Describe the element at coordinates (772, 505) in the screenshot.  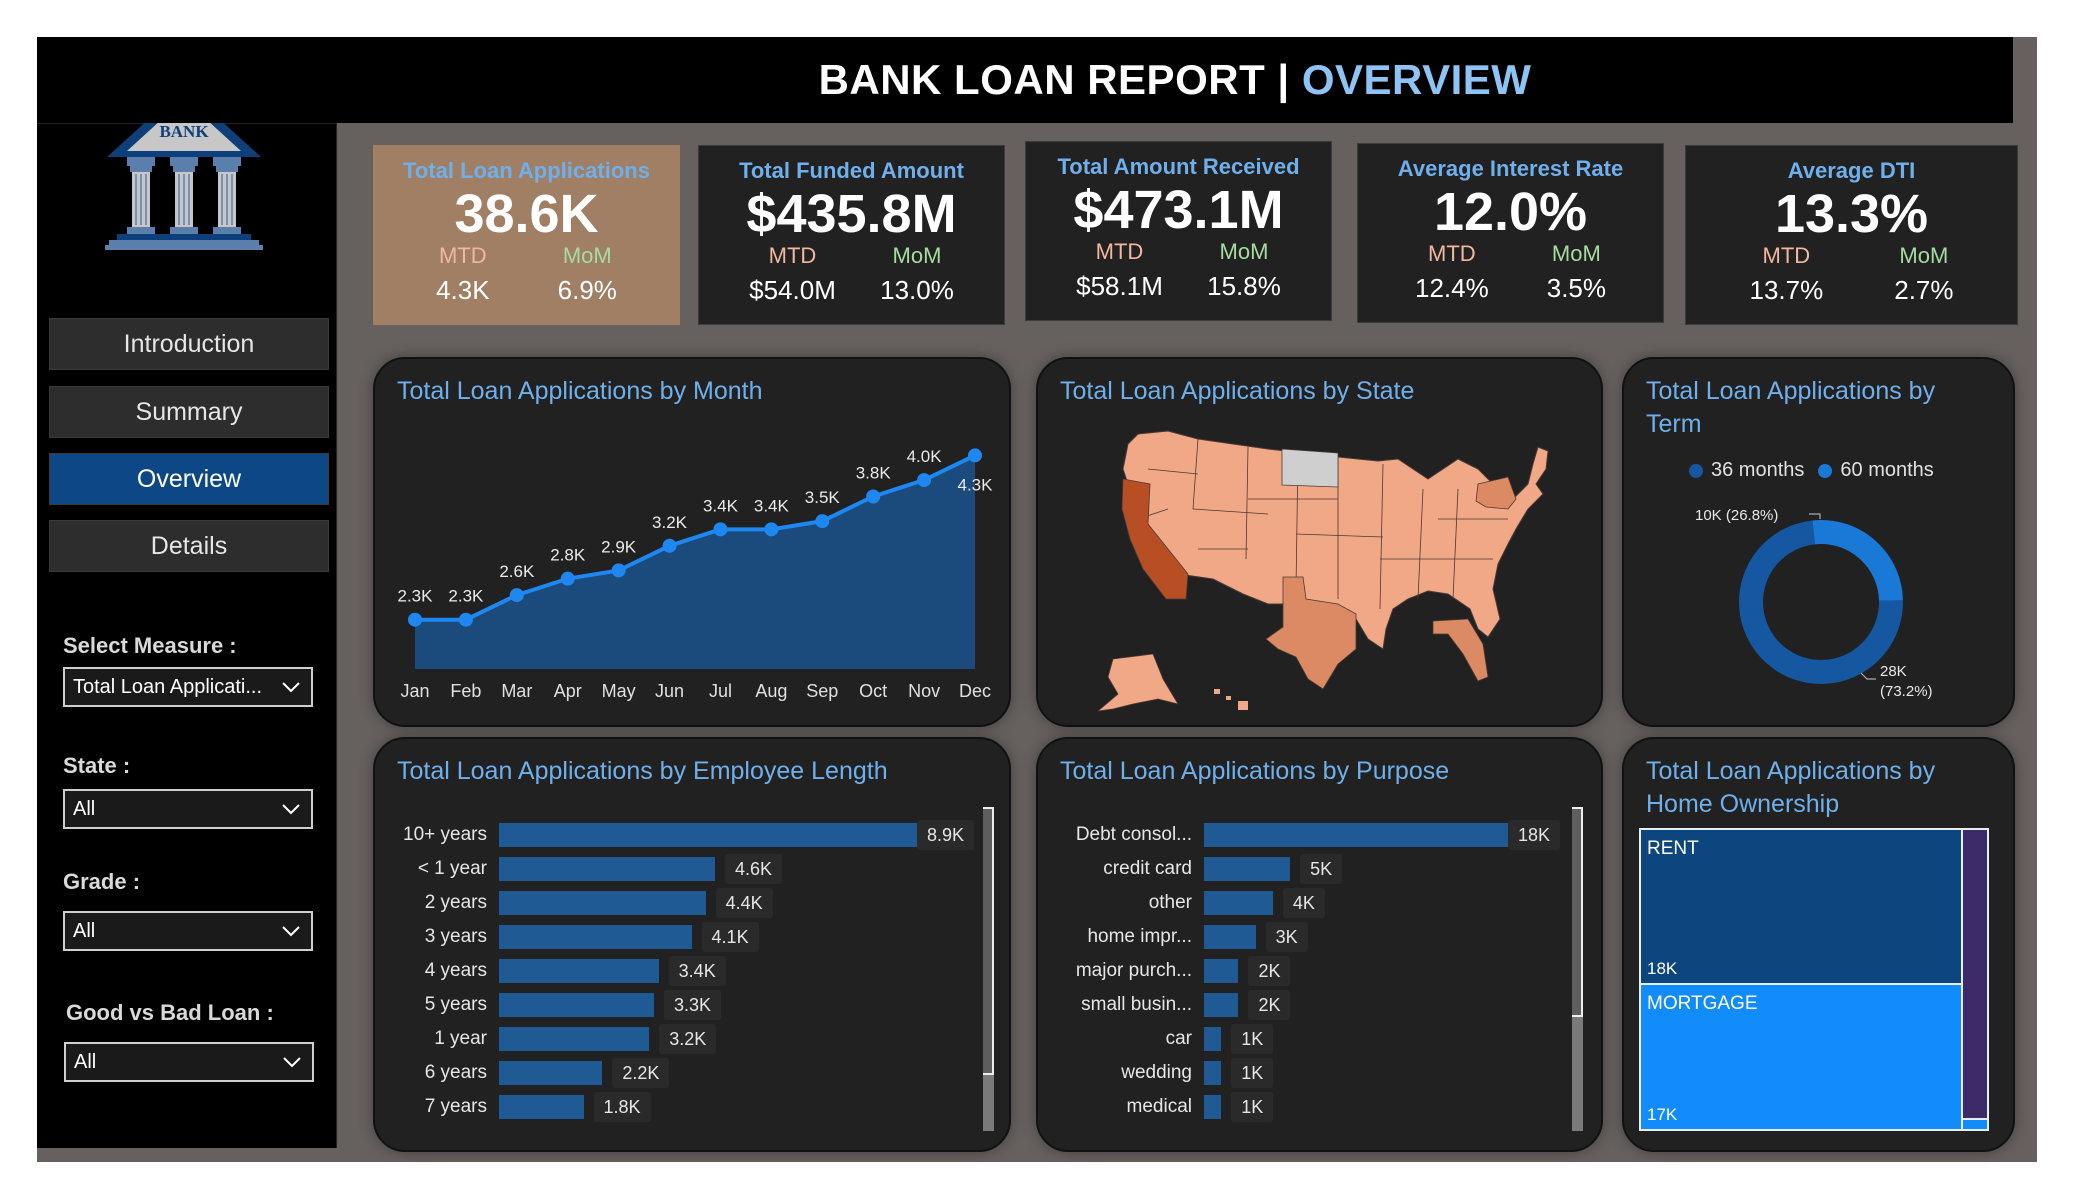
I see `svg-text: 3.4K` at that location.